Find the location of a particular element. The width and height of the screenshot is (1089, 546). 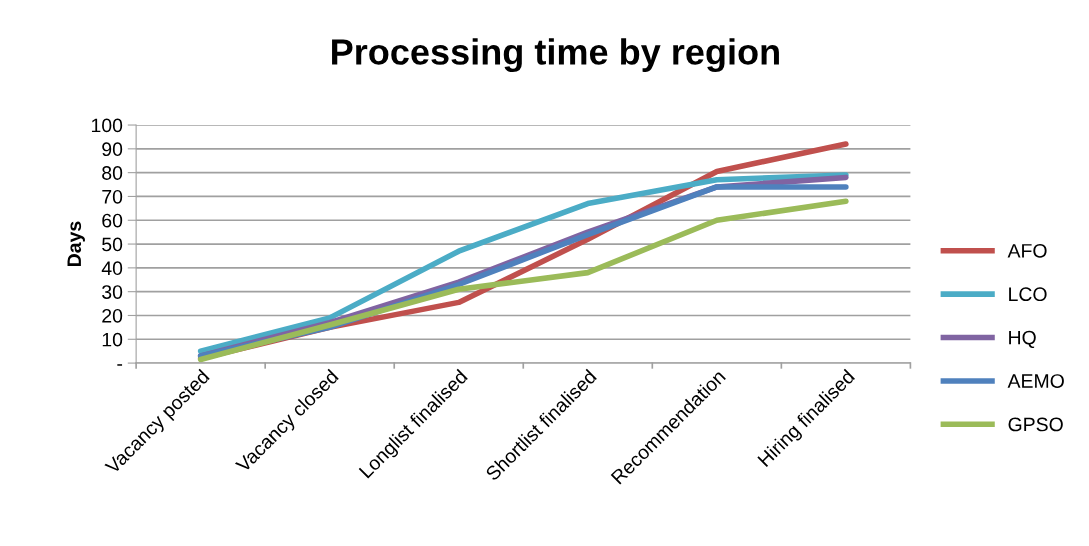

legend-label: HQ is located at coordinates (1022, 339).